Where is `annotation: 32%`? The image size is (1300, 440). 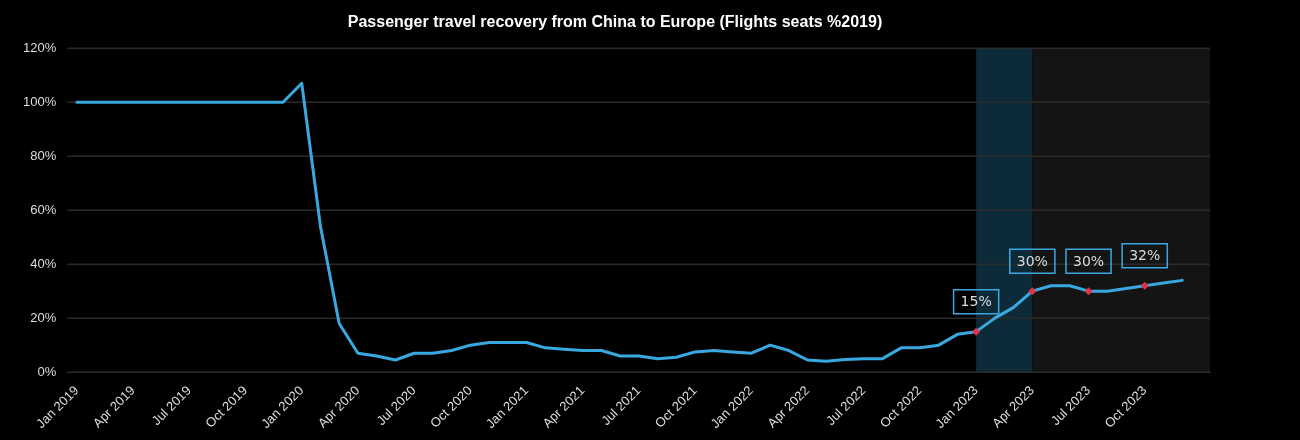
annotation: 32% is located at coordinates (1145, 255).